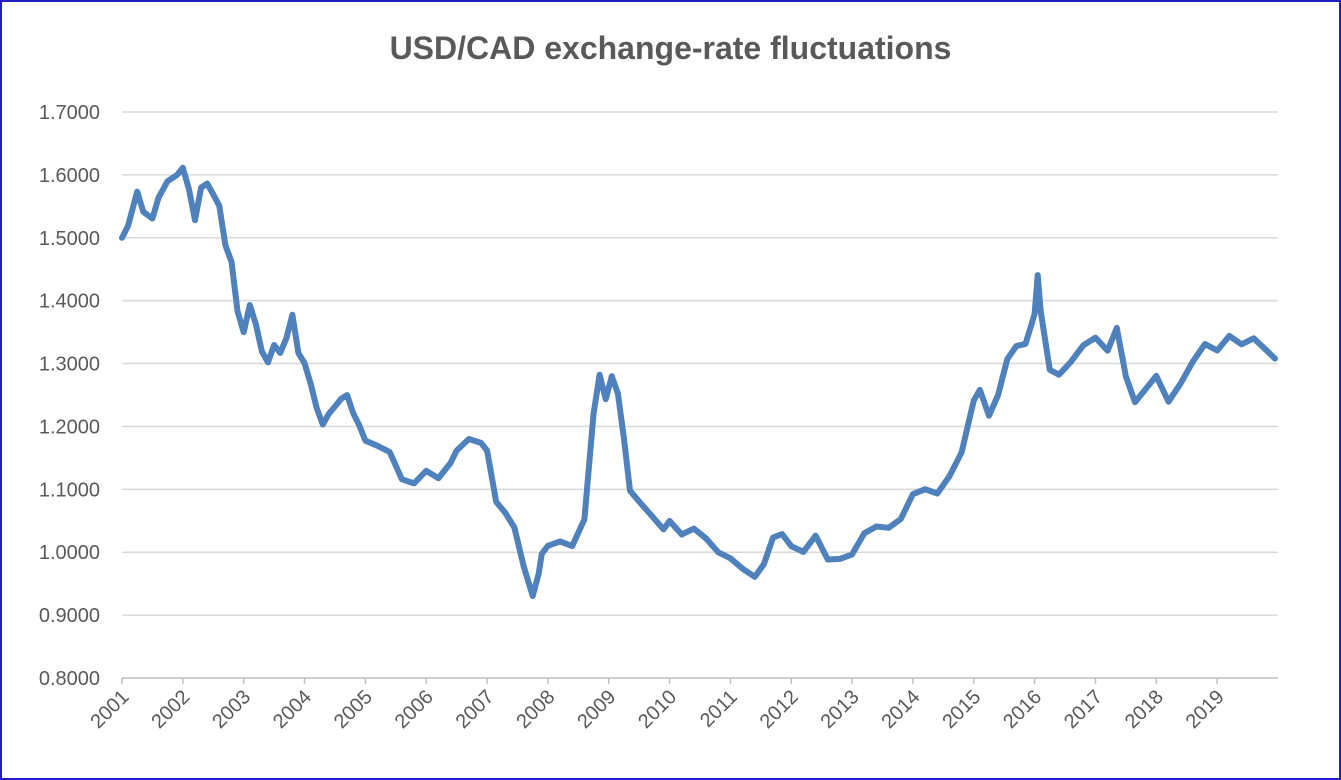 Image resolution: width=1341 pixels, height=780 pixels. What do you see at coordinates (475, 709) in the screenshot?
I see `x-tick-label: 2007` at bounding box center [475, 709].